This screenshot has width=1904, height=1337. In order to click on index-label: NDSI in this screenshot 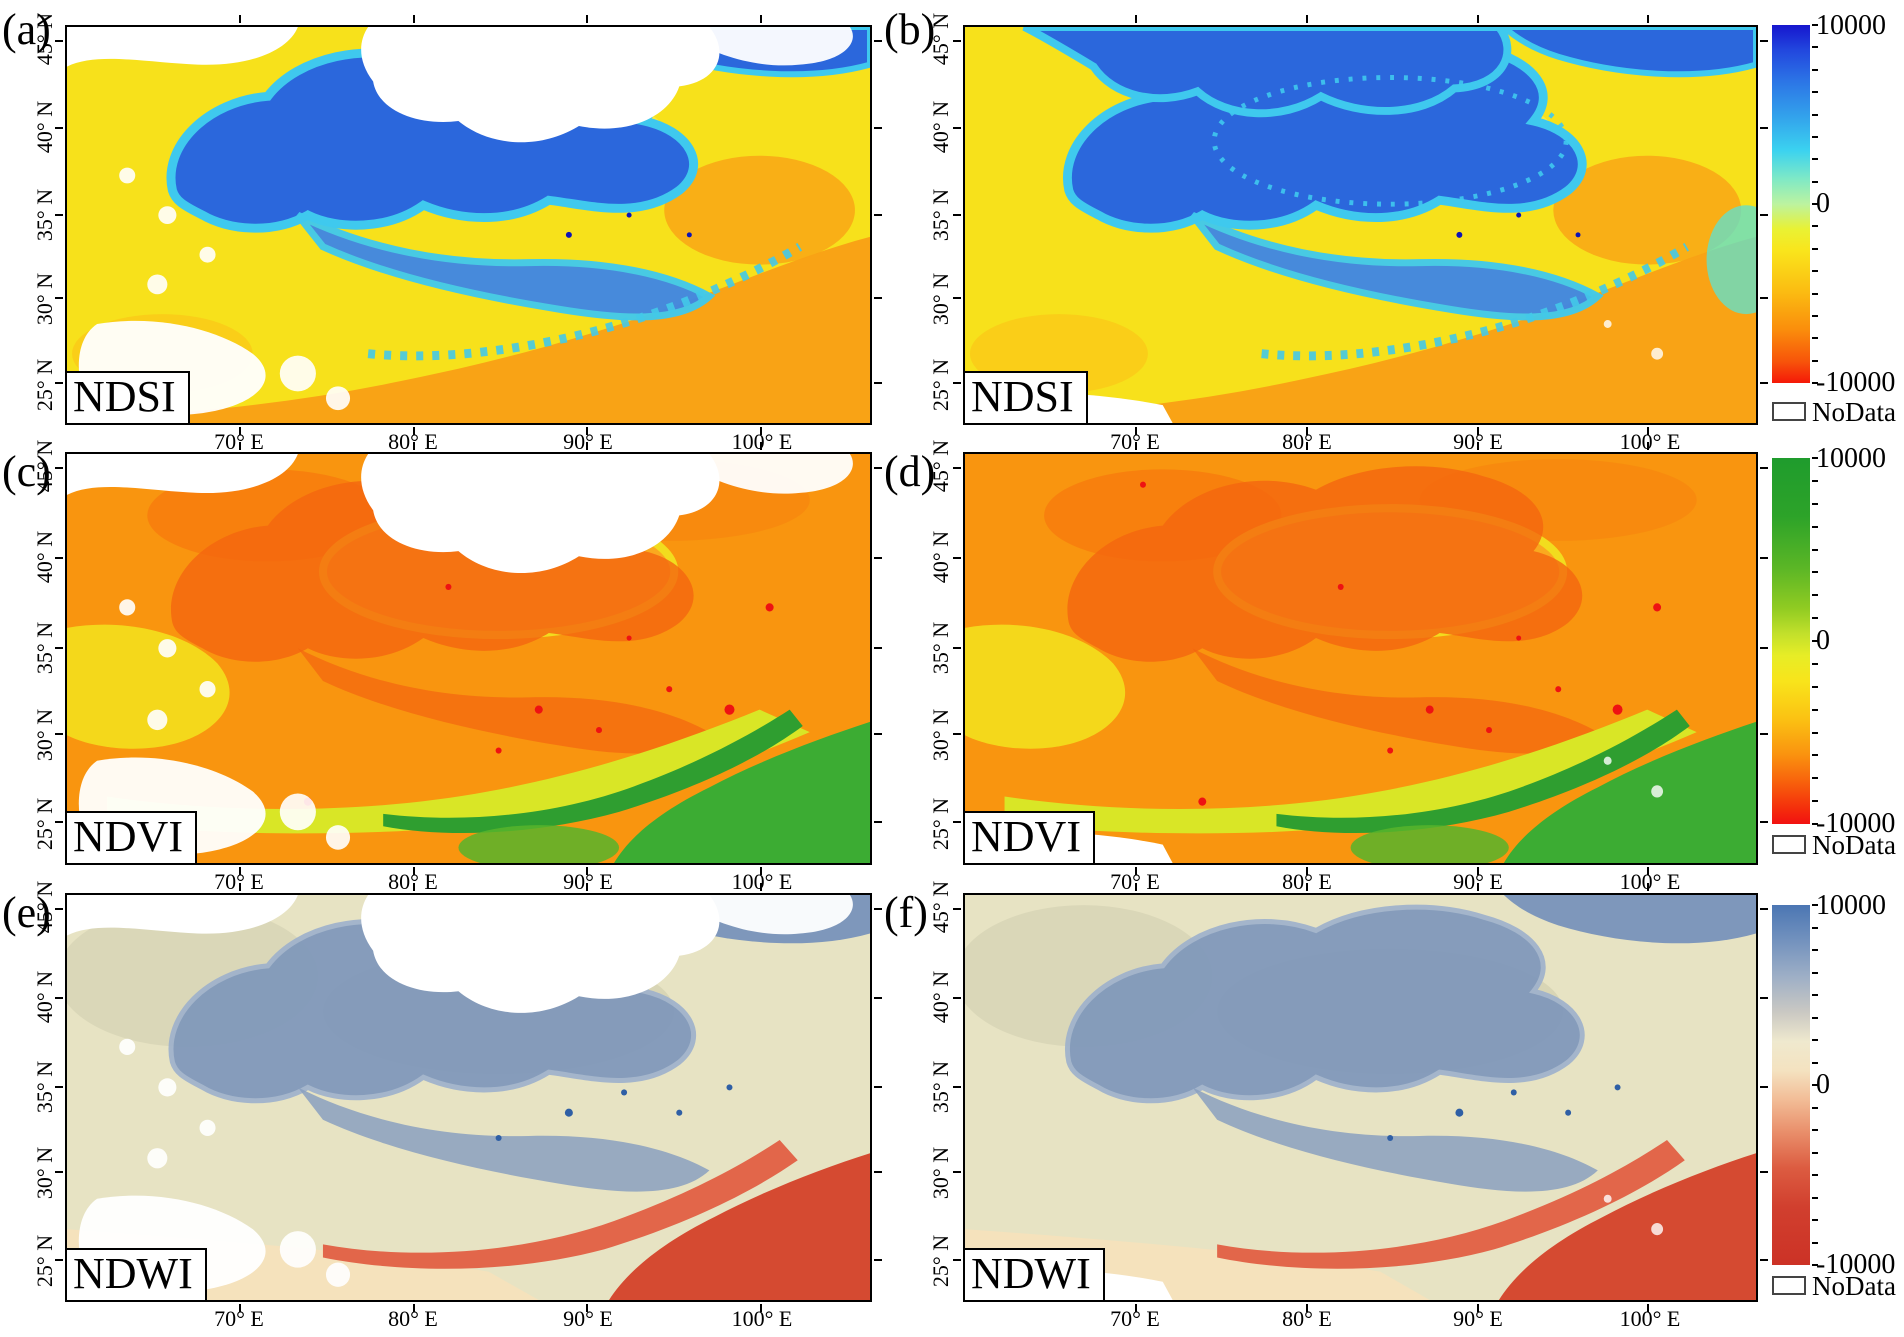, I will do `click(1026, 397)`.